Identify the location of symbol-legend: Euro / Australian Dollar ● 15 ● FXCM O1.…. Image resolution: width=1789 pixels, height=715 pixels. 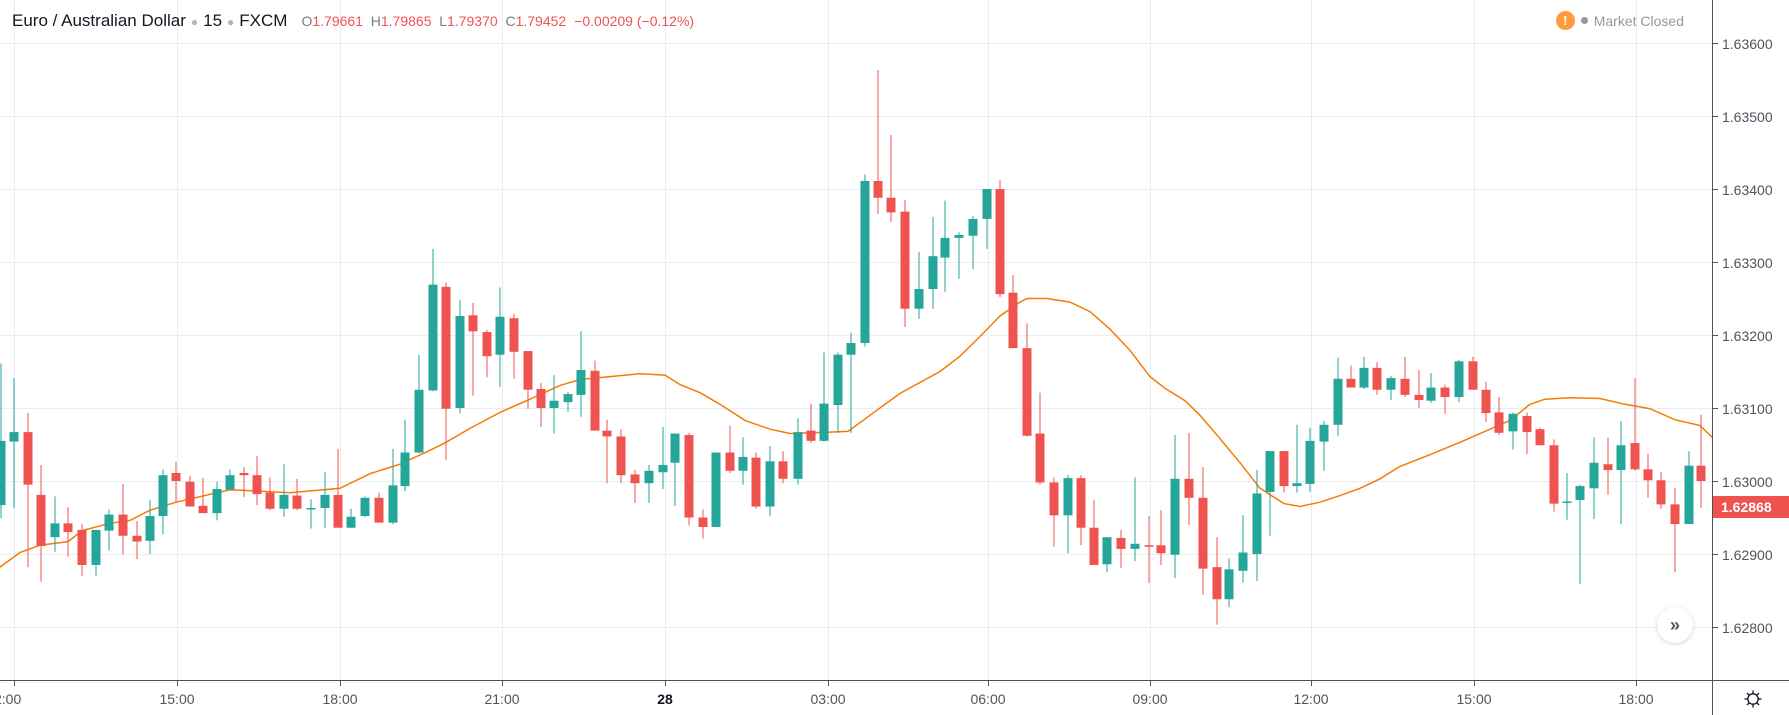
(353, 21).